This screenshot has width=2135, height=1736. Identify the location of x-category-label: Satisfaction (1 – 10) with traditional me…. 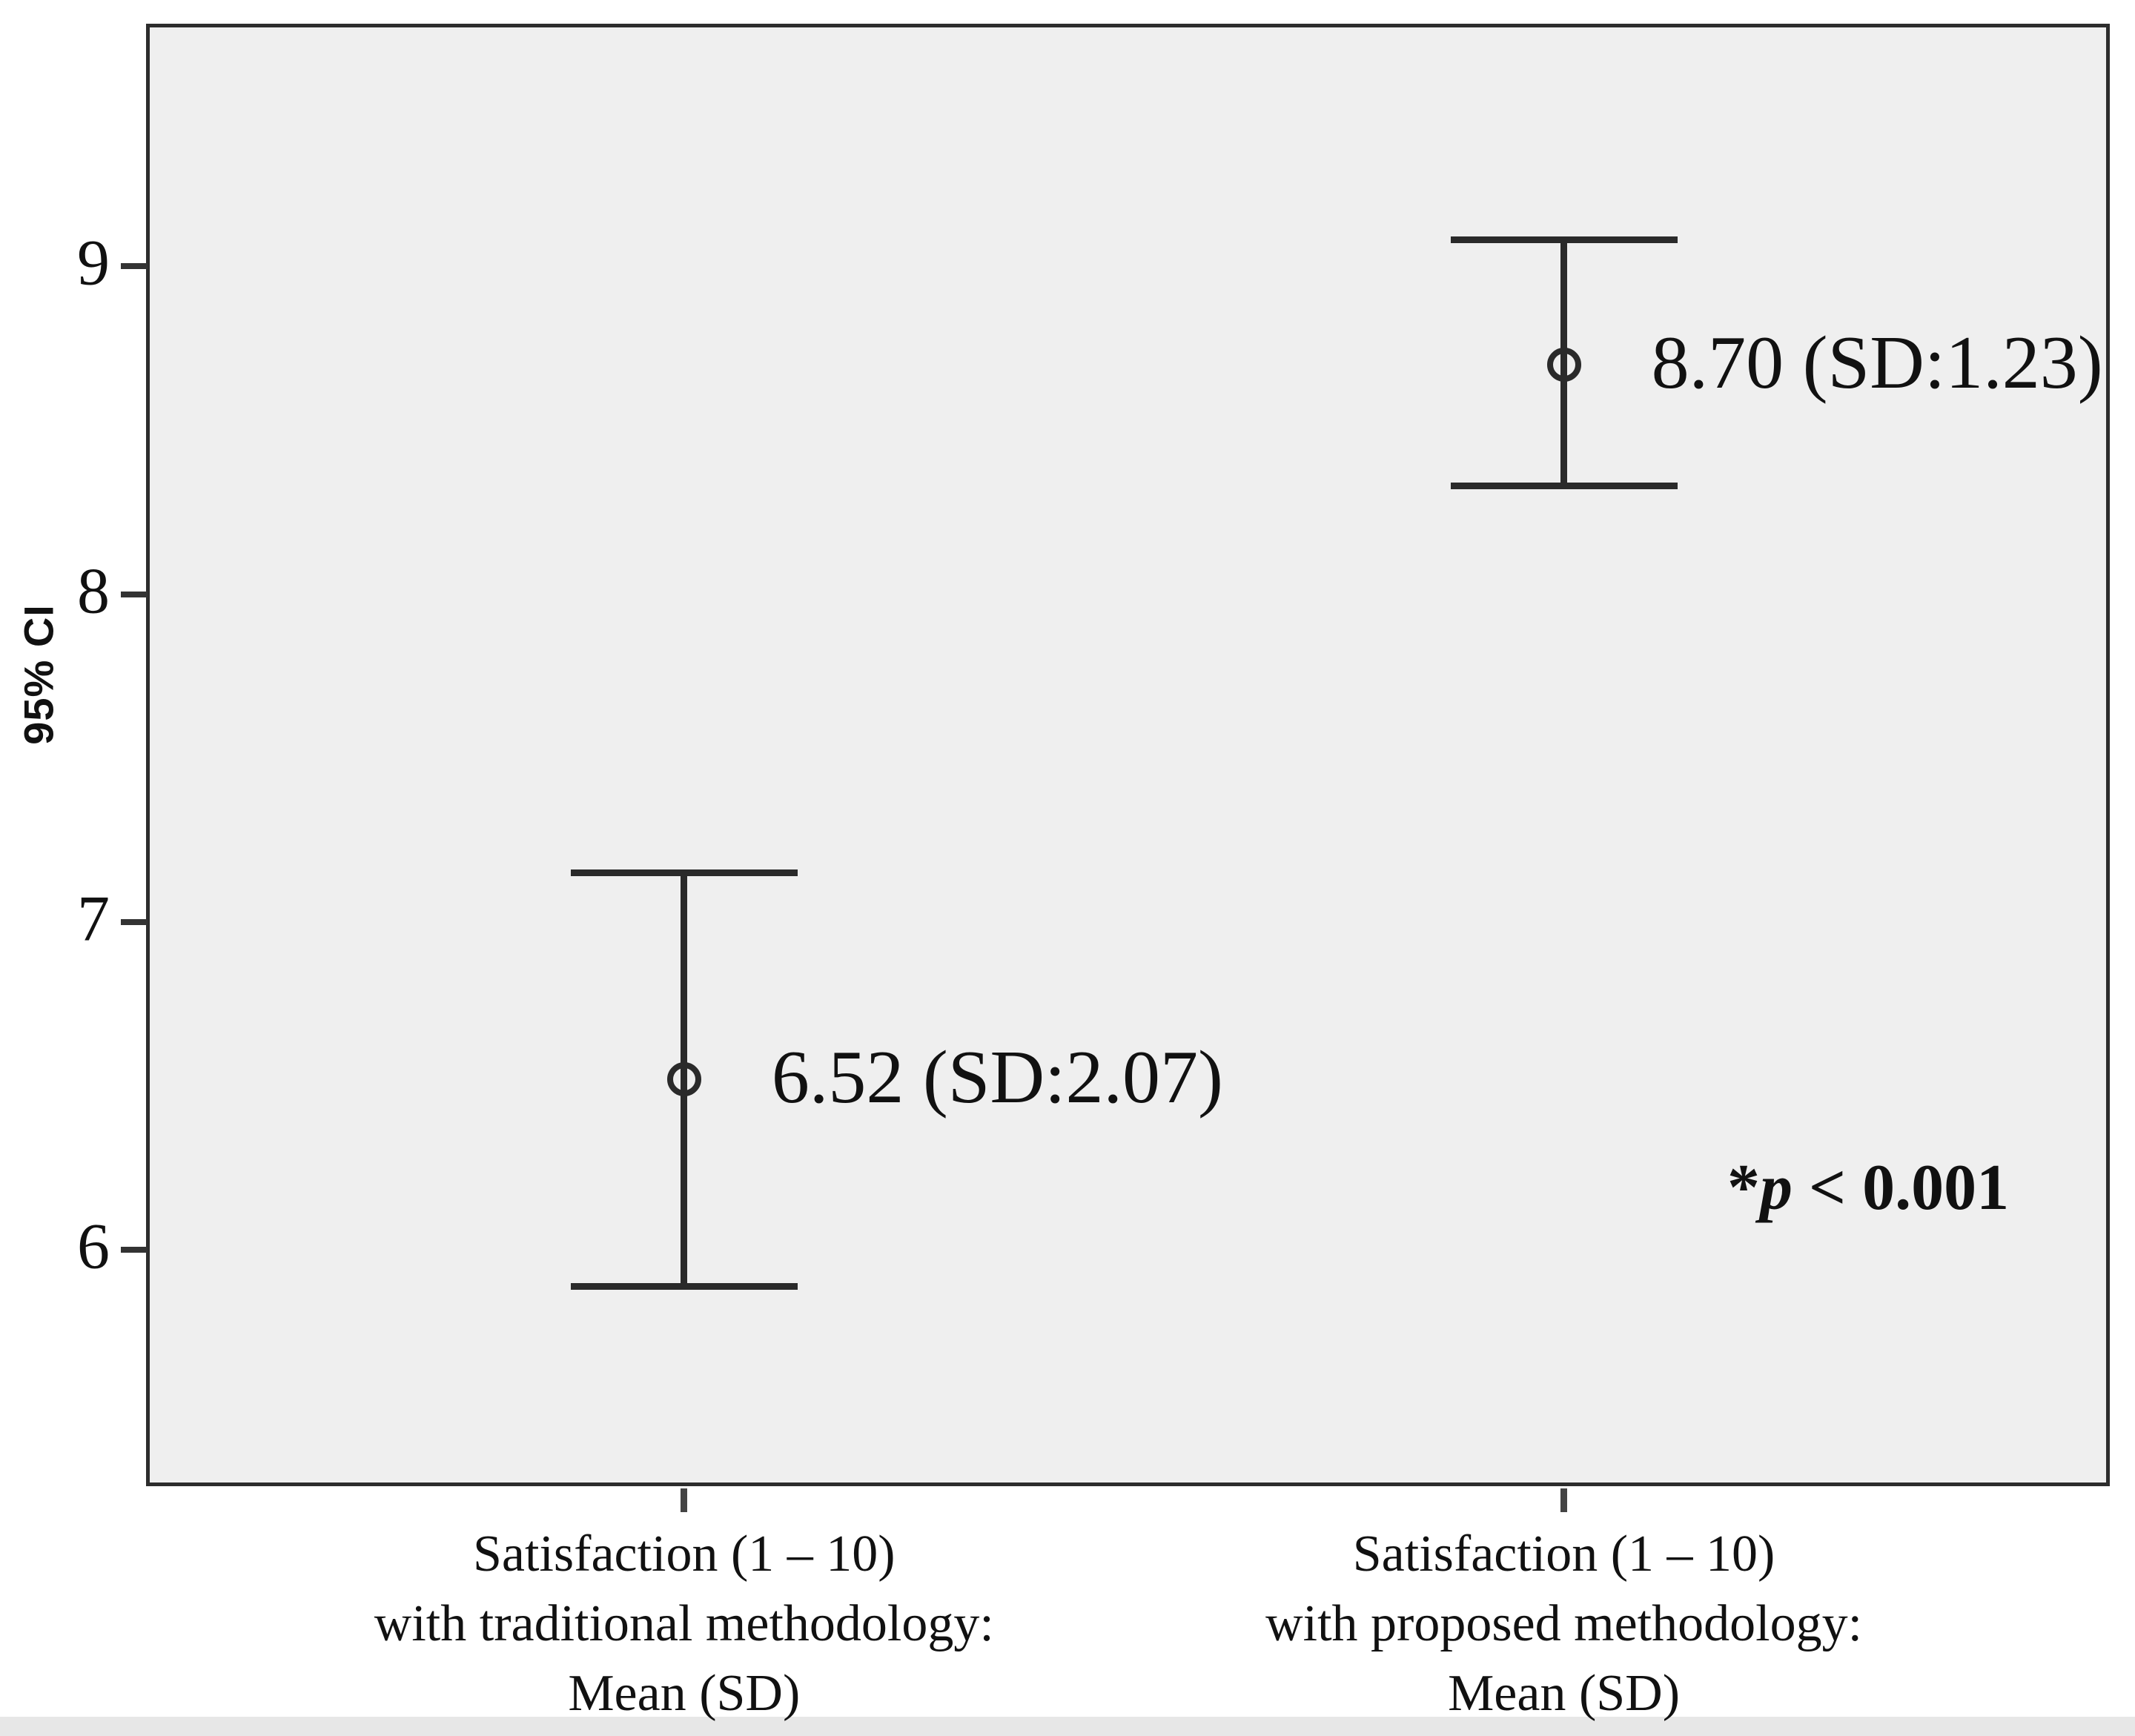
(684, 1624).